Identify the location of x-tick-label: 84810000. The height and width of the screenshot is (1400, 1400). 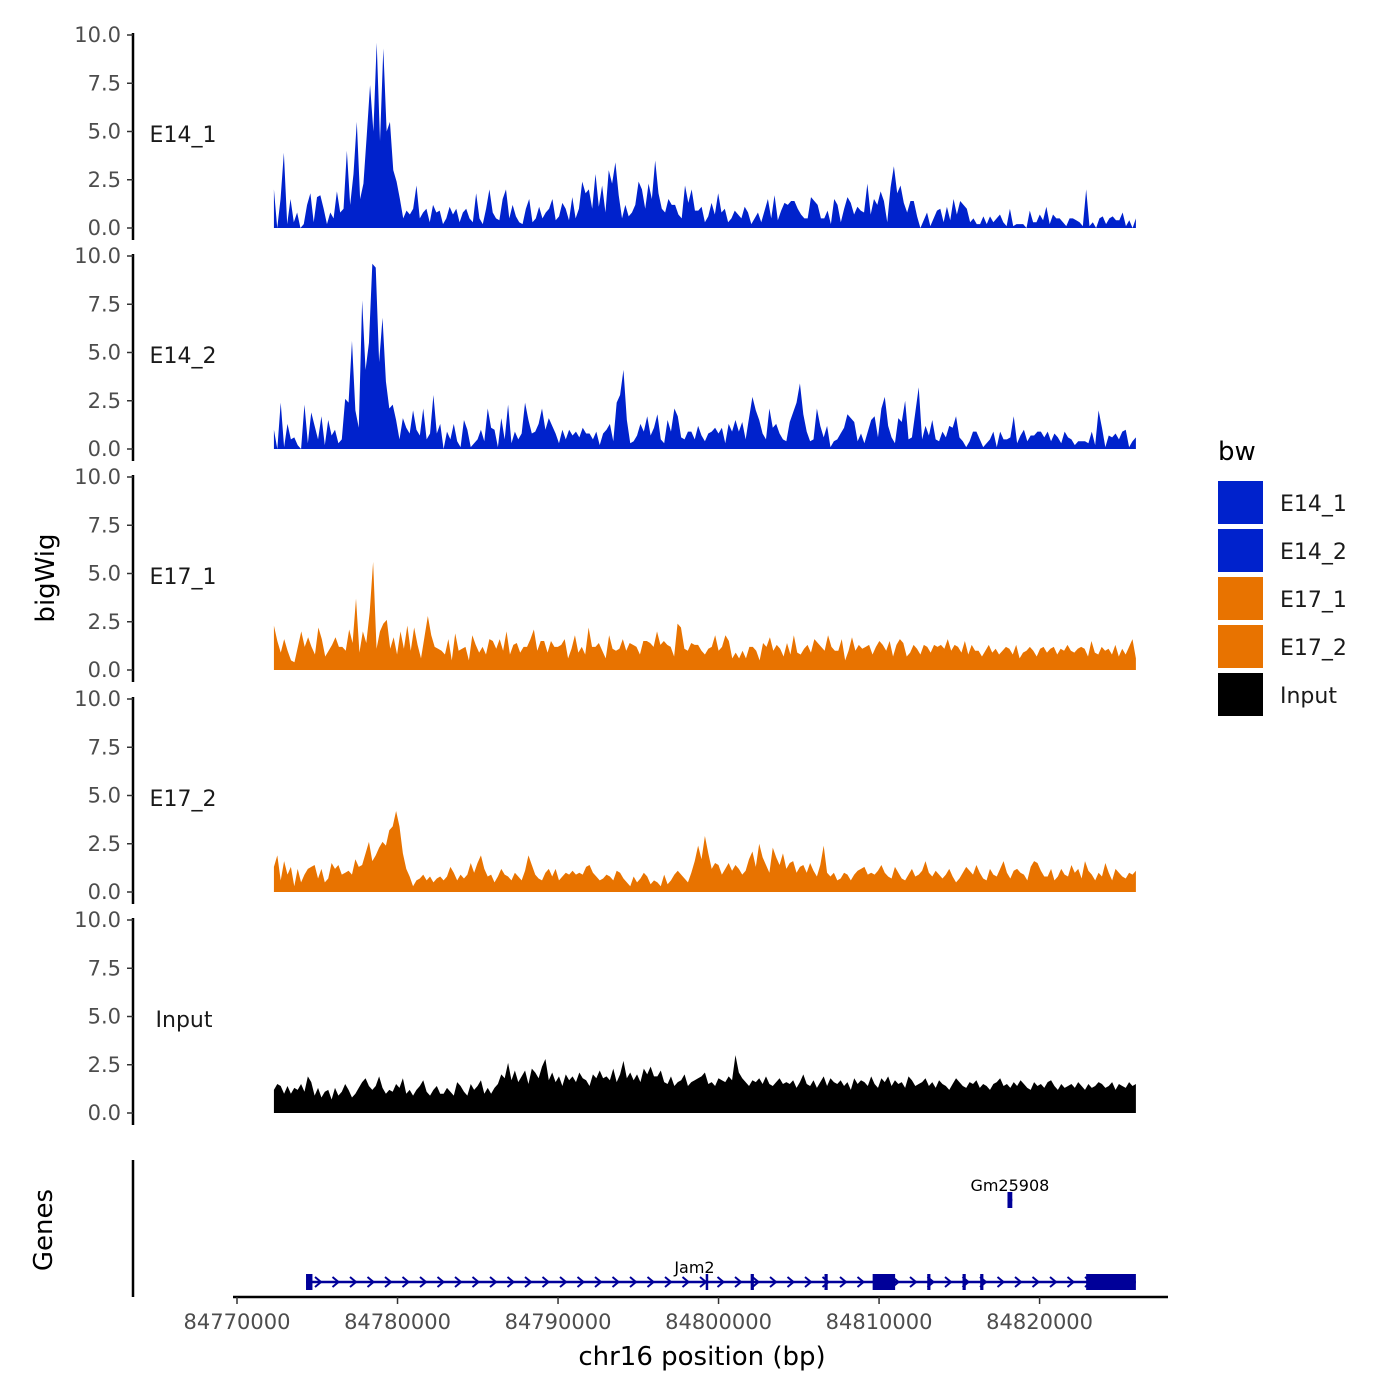
(879, 1322).